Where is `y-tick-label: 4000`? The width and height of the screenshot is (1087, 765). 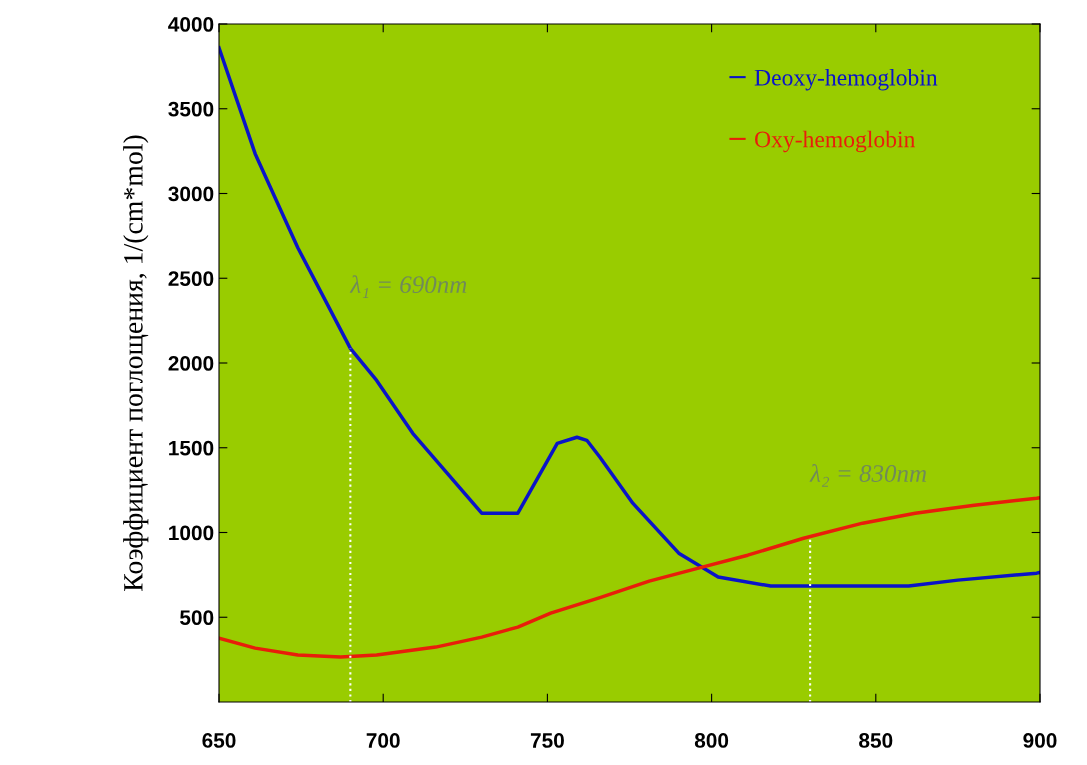 y-tick-label: 4000 is located at coordinates (191, 24).